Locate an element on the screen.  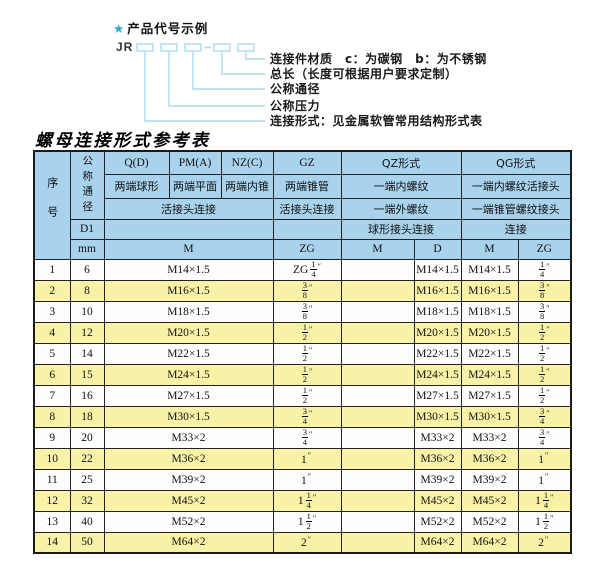
cell-m: M33×2 is located at coordinates (188, 437).